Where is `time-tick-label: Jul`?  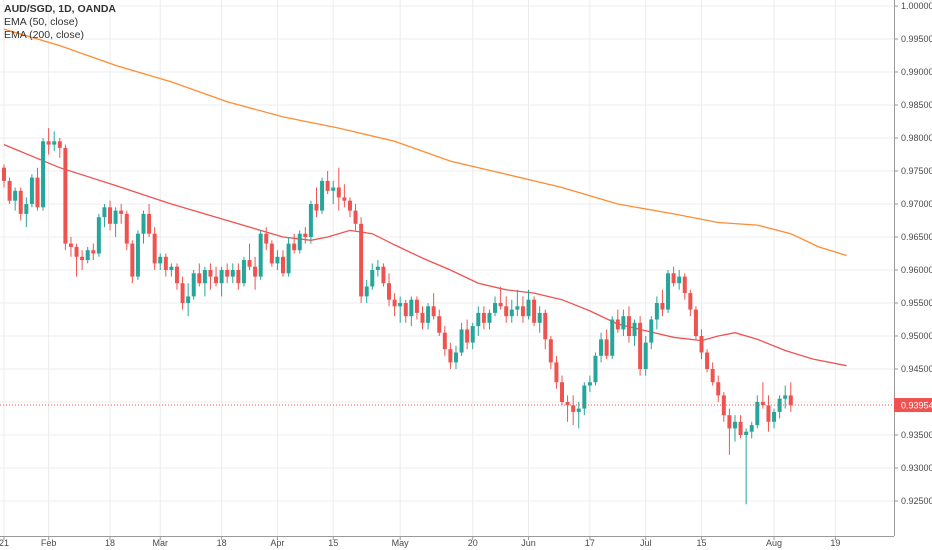
time-tick-label: Jul is located at coordinates (646, 543).